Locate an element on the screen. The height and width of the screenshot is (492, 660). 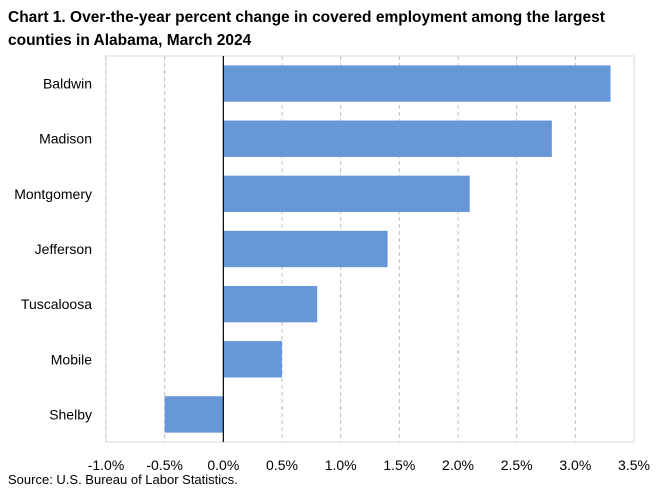
bar-montgomery is located at coordinates (346, 194).